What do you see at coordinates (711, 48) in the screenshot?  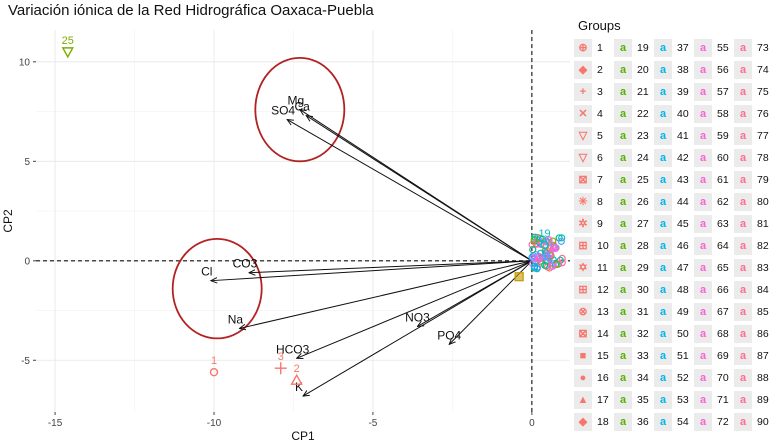 I see `legend-item: a 55` at bounding box center [711, 48].